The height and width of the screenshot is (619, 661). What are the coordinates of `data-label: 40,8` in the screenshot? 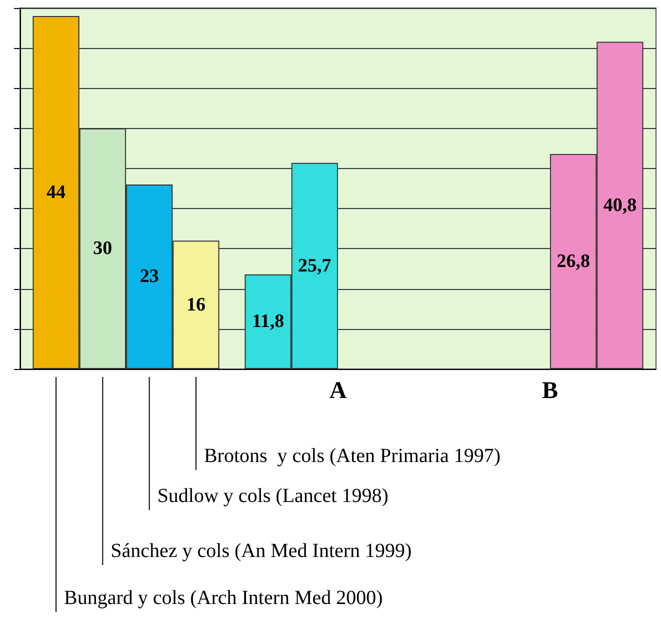 It's located at (620, 205).